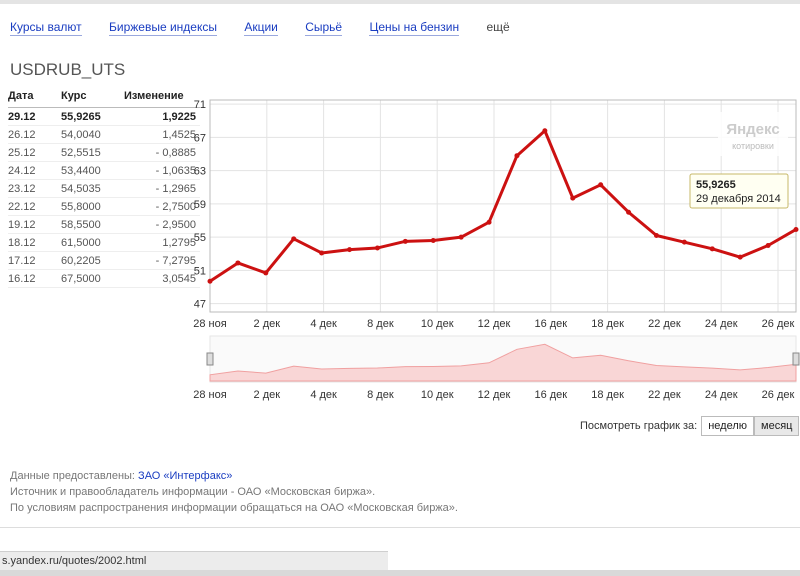  What do you see at coordinates (34, 99) in the screenshot?
I see `header-date: Дата` at bounding box center [34, 99].